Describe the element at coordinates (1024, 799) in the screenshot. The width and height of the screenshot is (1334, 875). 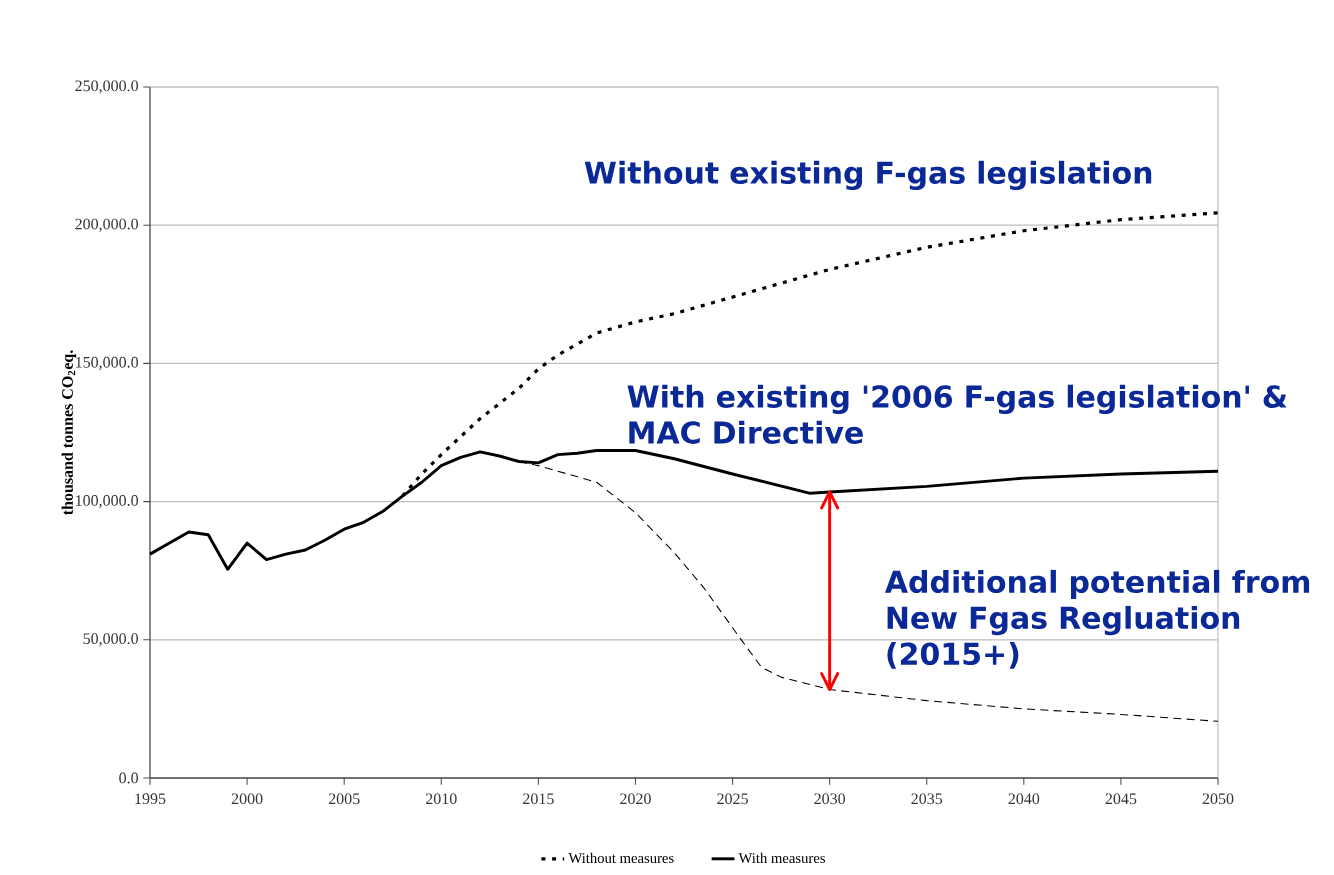
I see `x-tick-label: 2040` at that location.